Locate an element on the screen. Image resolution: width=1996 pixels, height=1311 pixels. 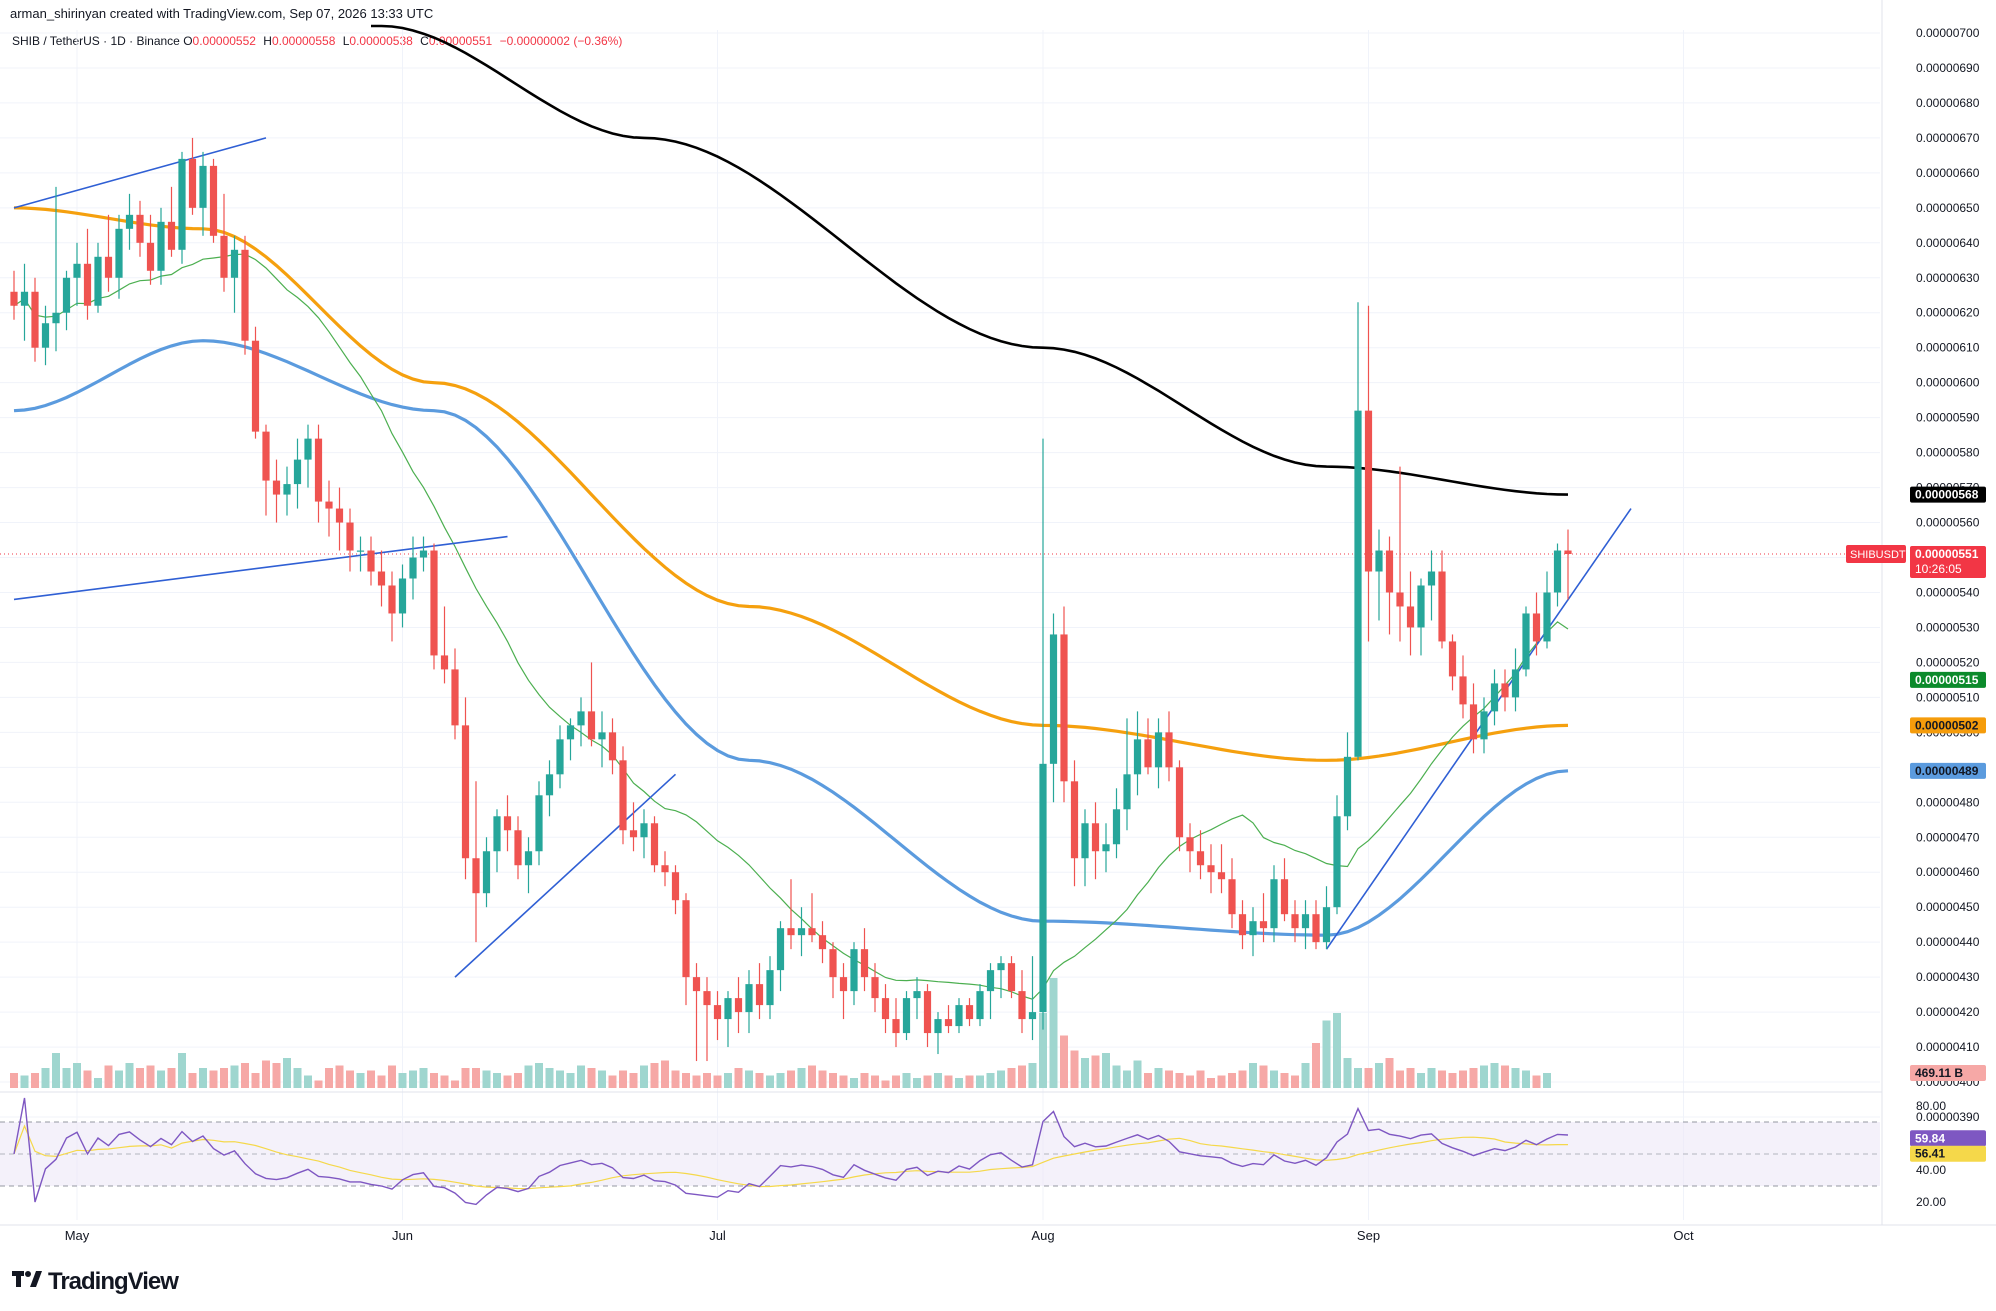
tv-logo-icon is located at coordinates (27, 1282).